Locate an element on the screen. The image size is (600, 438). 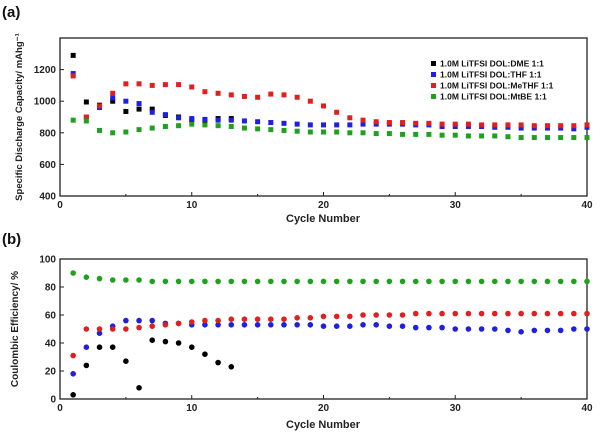
legend-label: 1.0M LiTFSI DOL:THF 1:1 is located at coordinates (491, 75).